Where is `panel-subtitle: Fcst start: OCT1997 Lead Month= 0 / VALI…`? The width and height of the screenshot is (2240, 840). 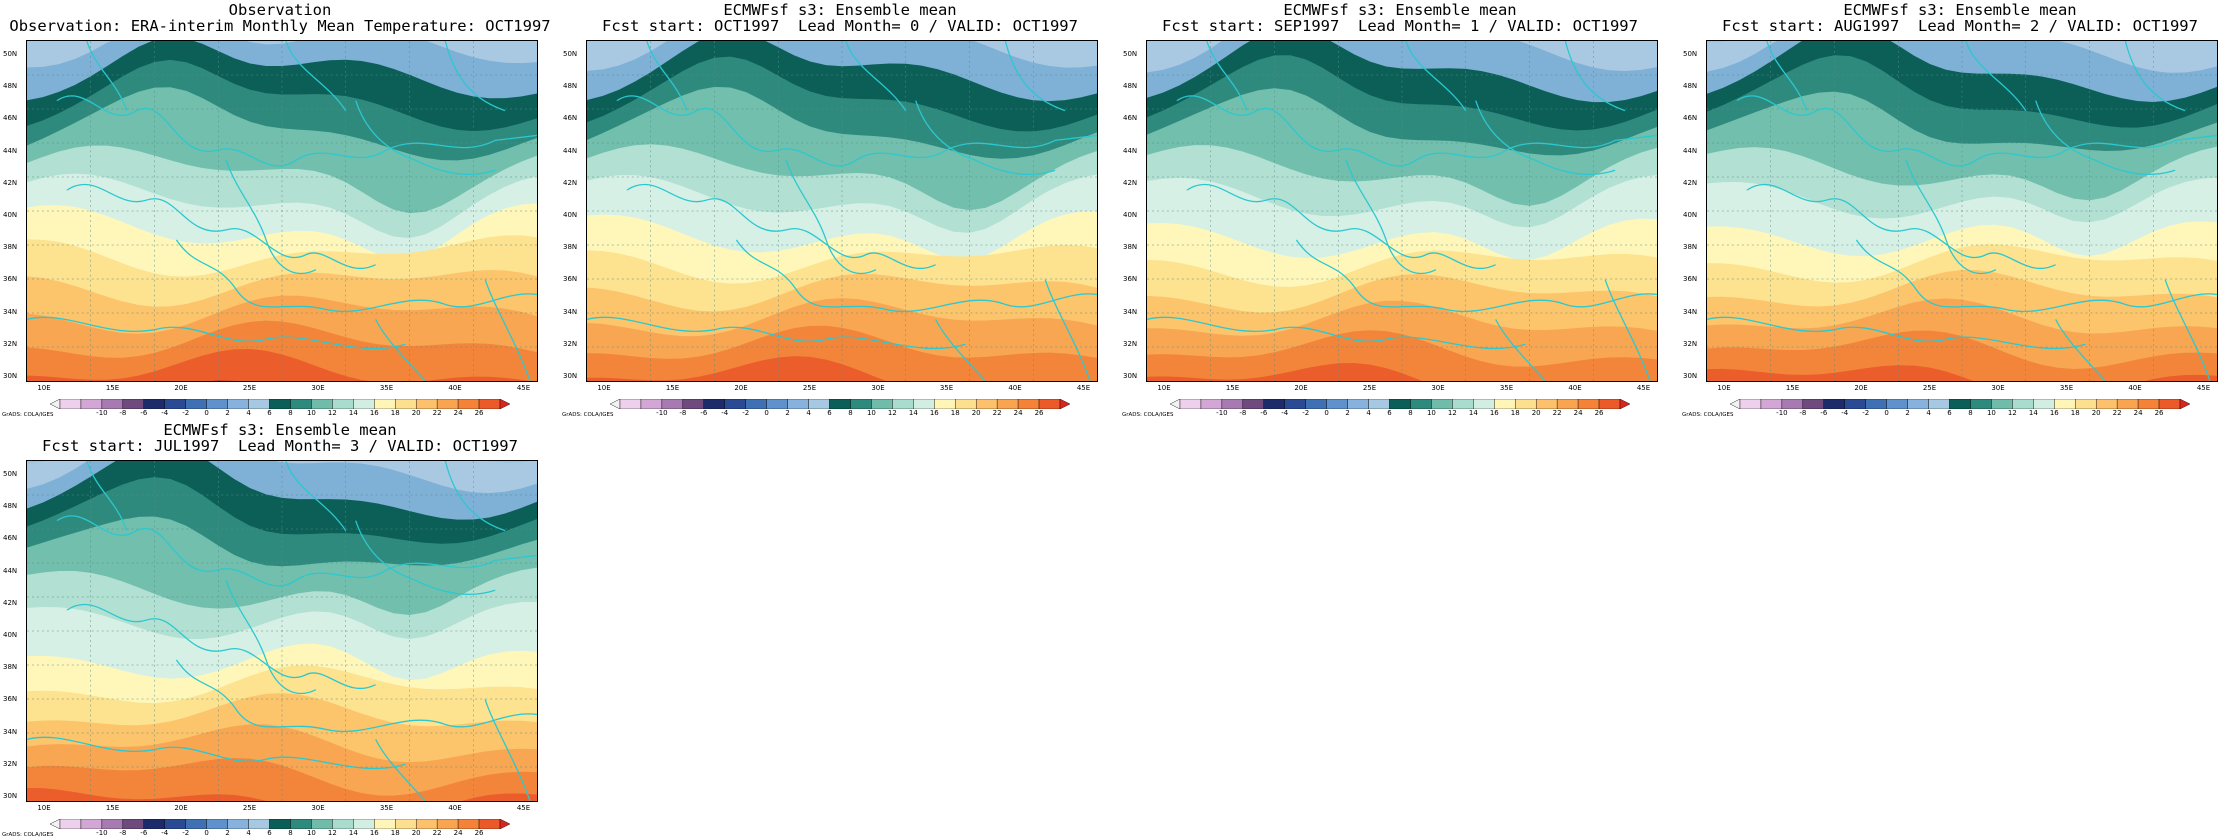
panel-subtitle: Fcst start: OCT1997 Lead Month= 0 / VALI… is located at coordinates (840, 26).